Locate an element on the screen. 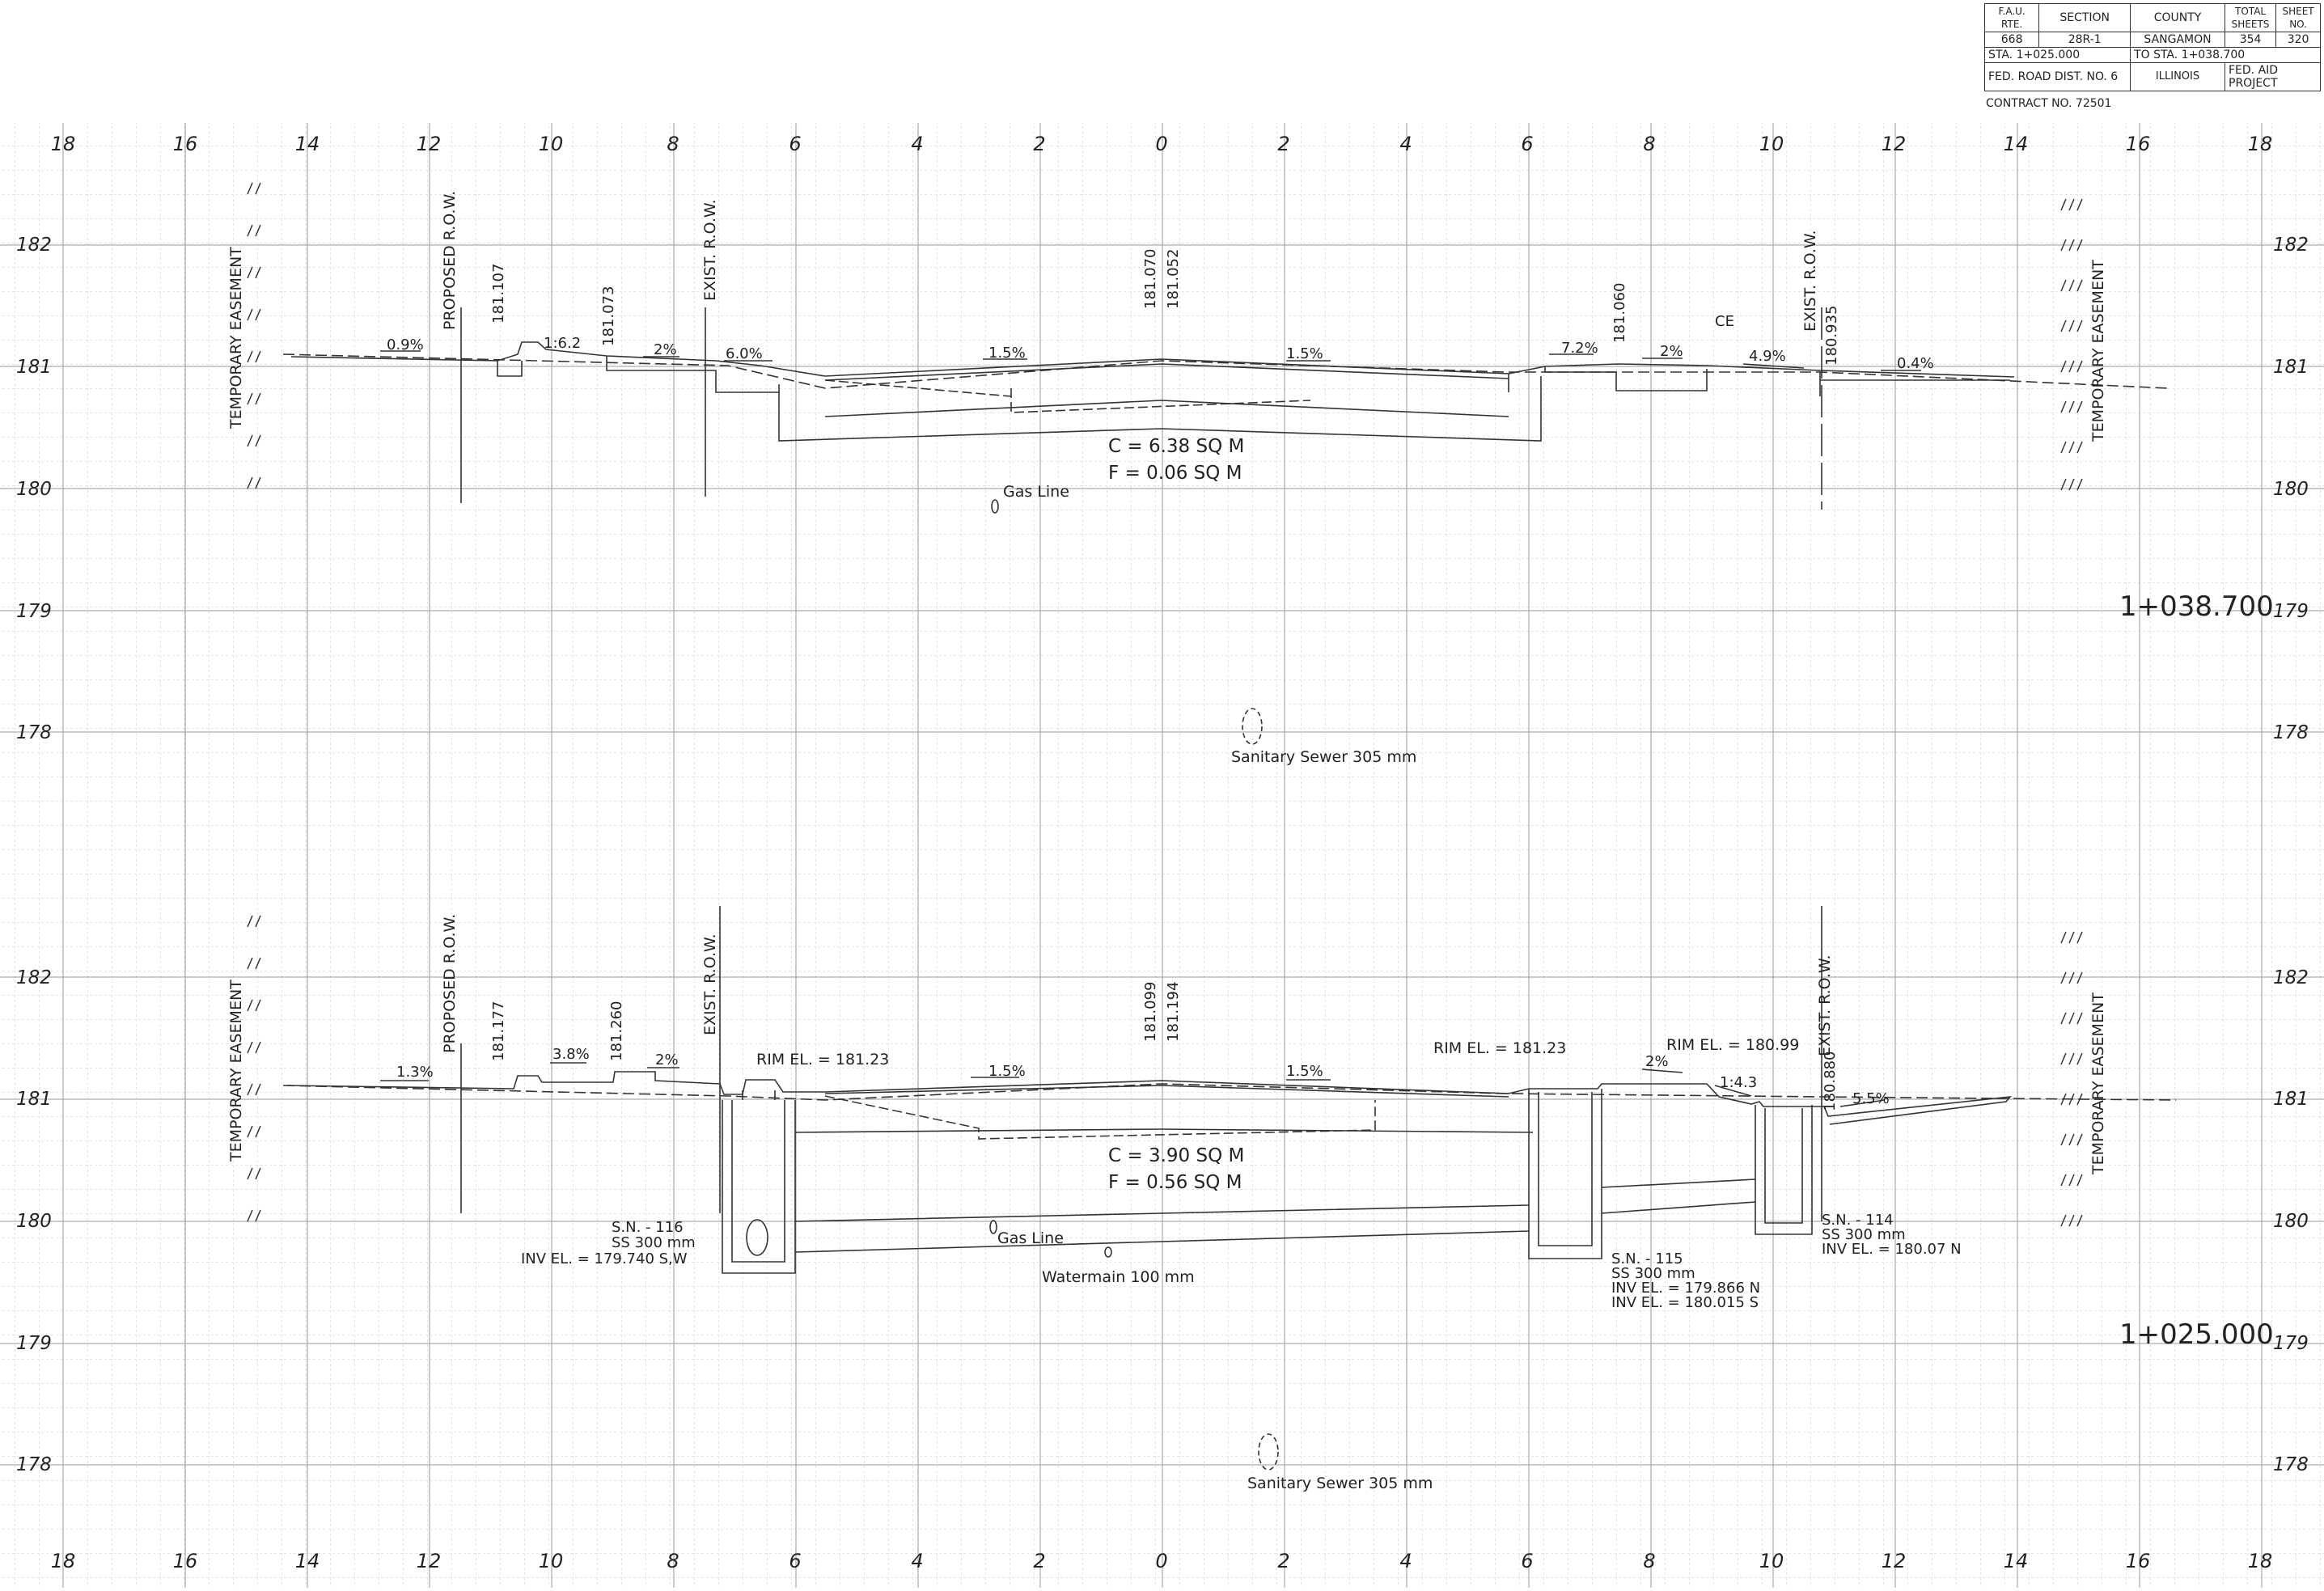 This screenshot has height=1591, width=2324. slope-label: 0.9% is located at coordinates (405, 345).